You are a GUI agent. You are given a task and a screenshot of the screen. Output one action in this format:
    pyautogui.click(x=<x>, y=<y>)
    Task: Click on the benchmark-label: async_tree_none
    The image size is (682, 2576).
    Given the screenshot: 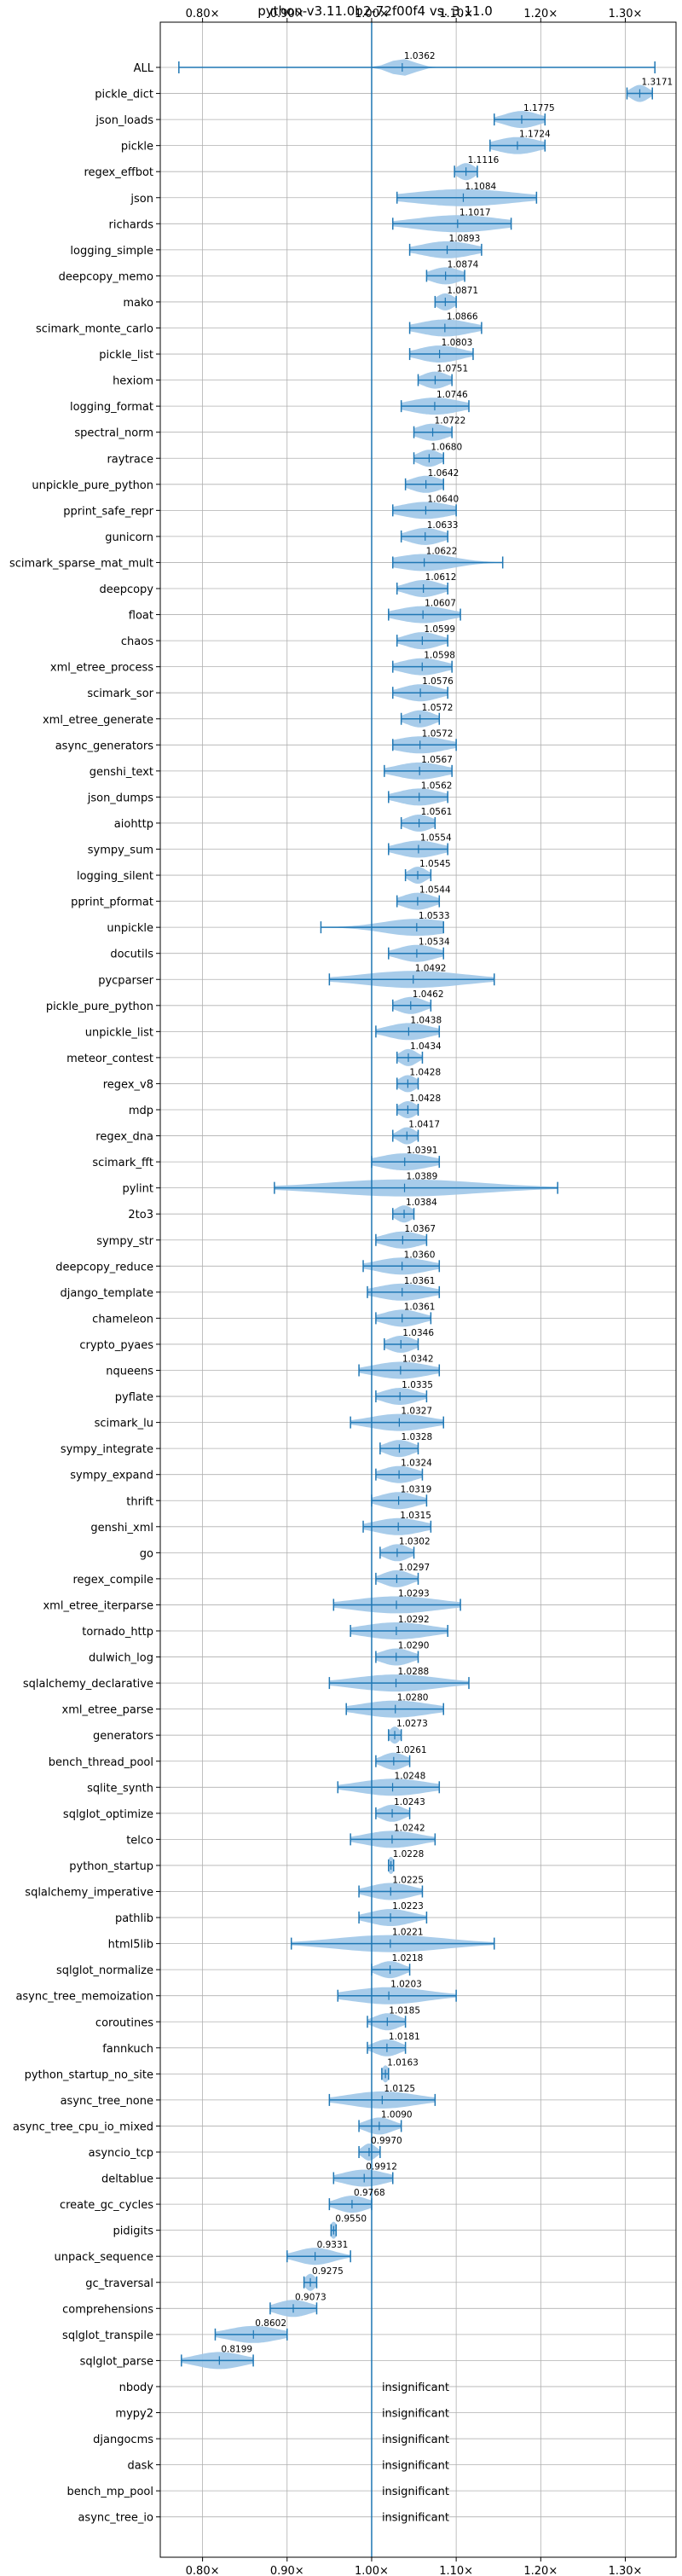 What is the action you would take?
    pyautogui.click(x=107, y=2101)
    